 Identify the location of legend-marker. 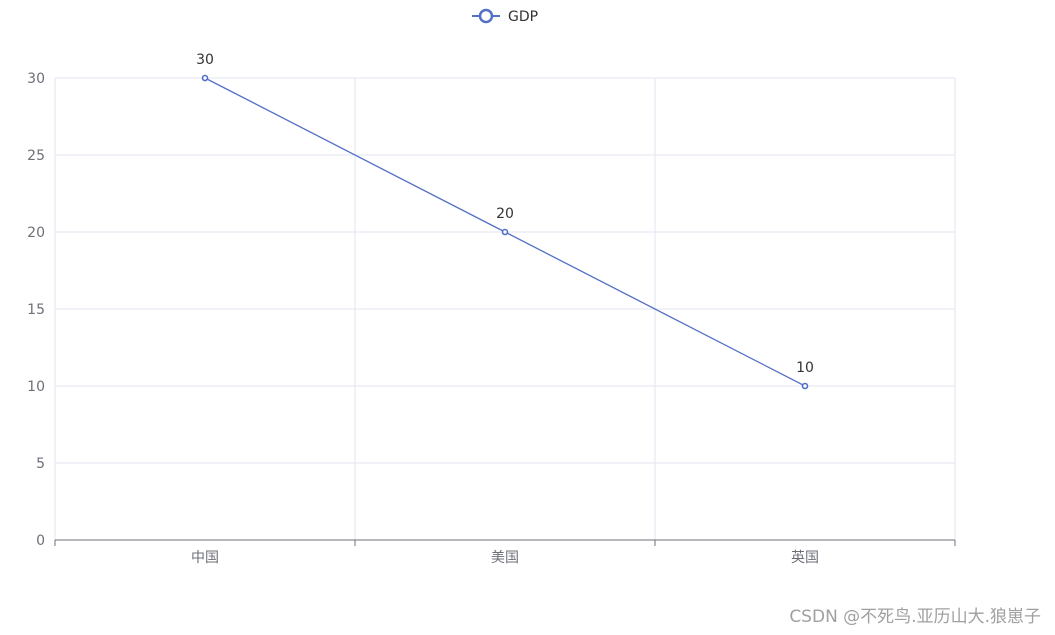
(486, 16).